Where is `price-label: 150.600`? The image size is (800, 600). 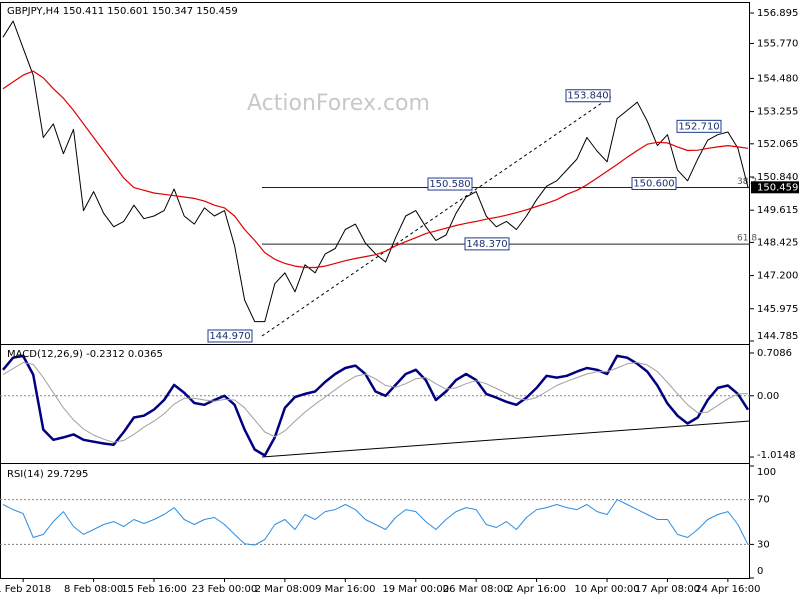
price-label: 150.600 is located at coordinates (653, 183).